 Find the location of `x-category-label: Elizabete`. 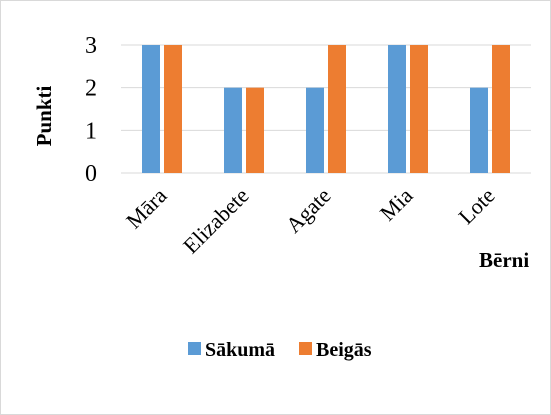

x-category-label: Elizabete is located at coordinates (216, 221).